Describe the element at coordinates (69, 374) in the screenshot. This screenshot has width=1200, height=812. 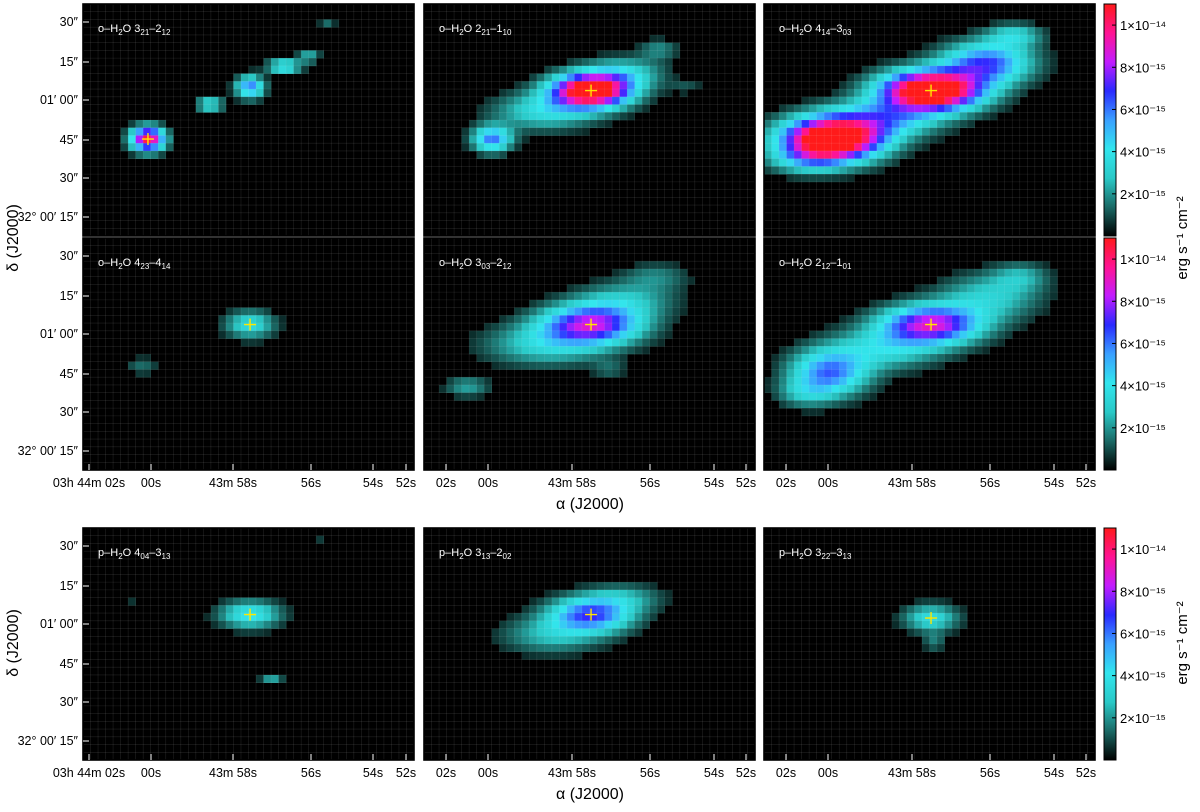
I see `y-tick-label: 45″` at that location.